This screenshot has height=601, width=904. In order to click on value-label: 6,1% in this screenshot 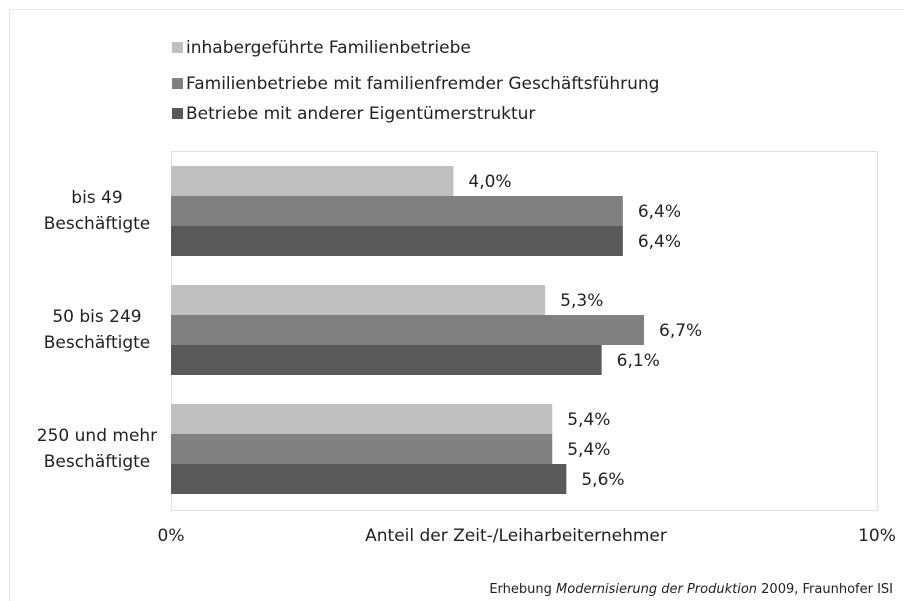, I will do `click(638, 361)`.